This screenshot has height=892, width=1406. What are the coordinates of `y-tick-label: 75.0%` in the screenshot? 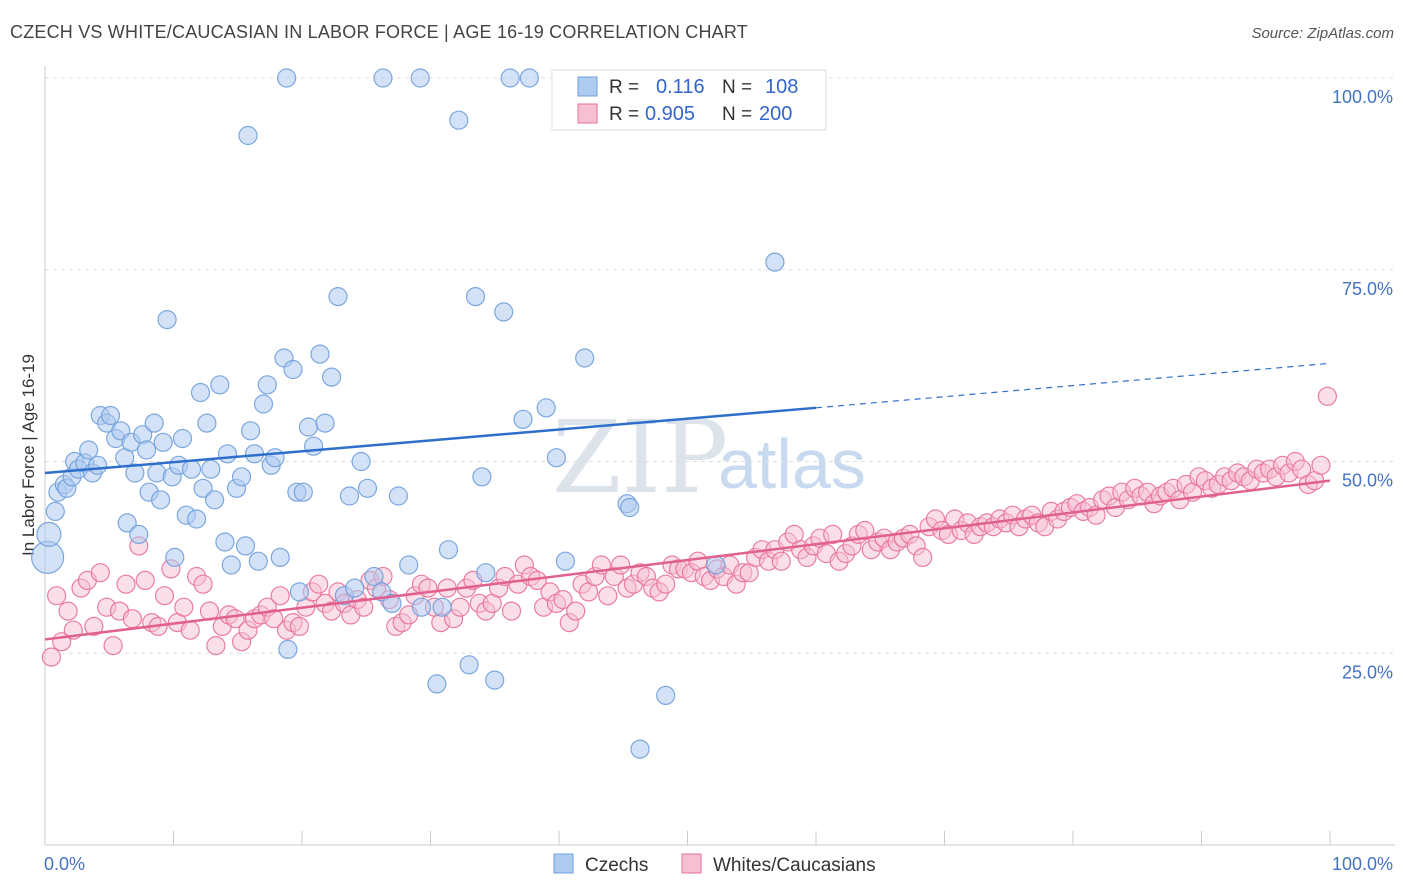 It's located at (1367, 289).